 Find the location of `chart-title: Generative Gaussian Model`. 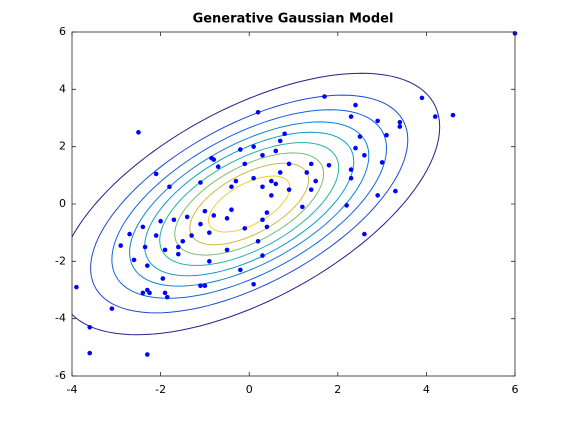

chart-title: Generative Gaussian Model is located at coordinates (293, 19).